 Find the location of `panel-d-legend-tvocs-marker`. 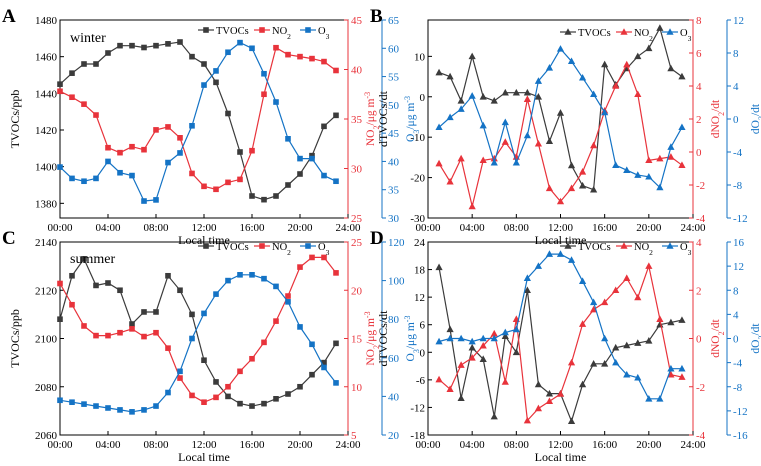

panel-d-legend-tvocs-marker is located at coordinates (568, 245).